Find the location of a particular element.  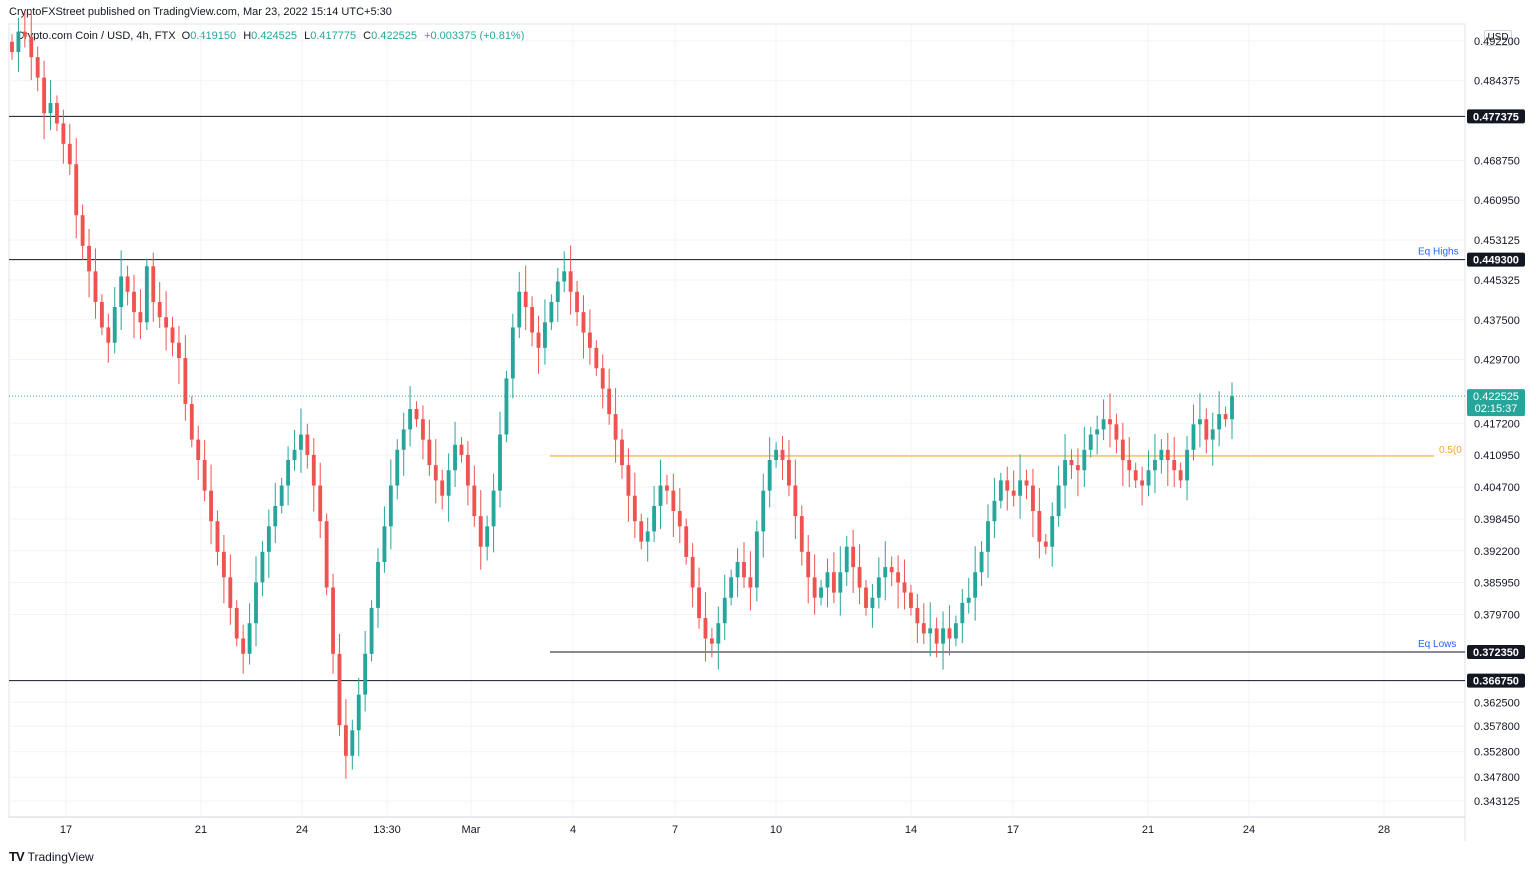

tradingview-name: TradingView is located at coordinates (60, 856).